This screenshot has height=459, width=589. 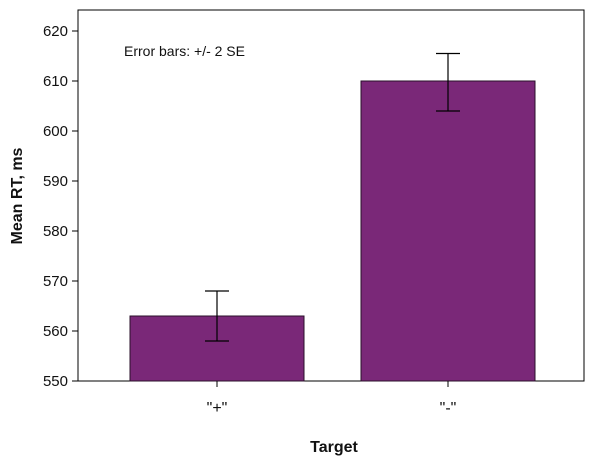 I want to click on y-axis-ticks: 550 560 570 580 590 600 610 620, so click(x=60, y=206).